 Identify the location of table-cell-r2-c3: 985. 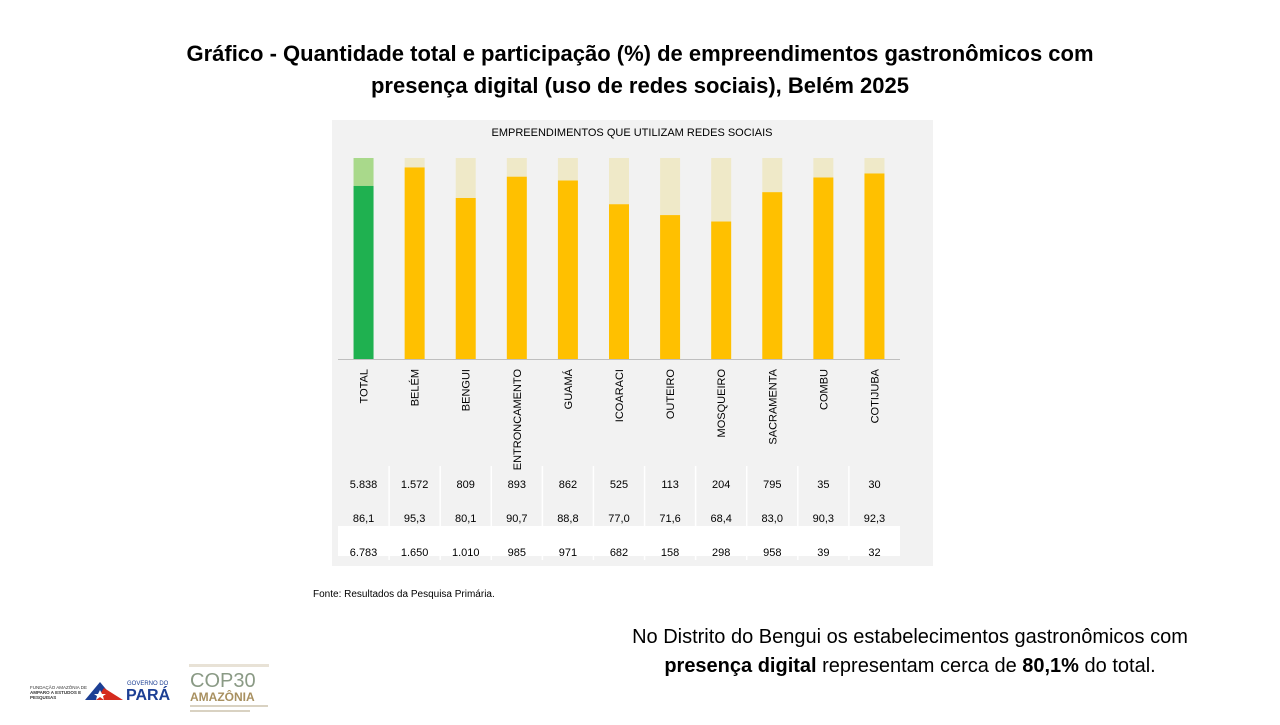
(517, 553).